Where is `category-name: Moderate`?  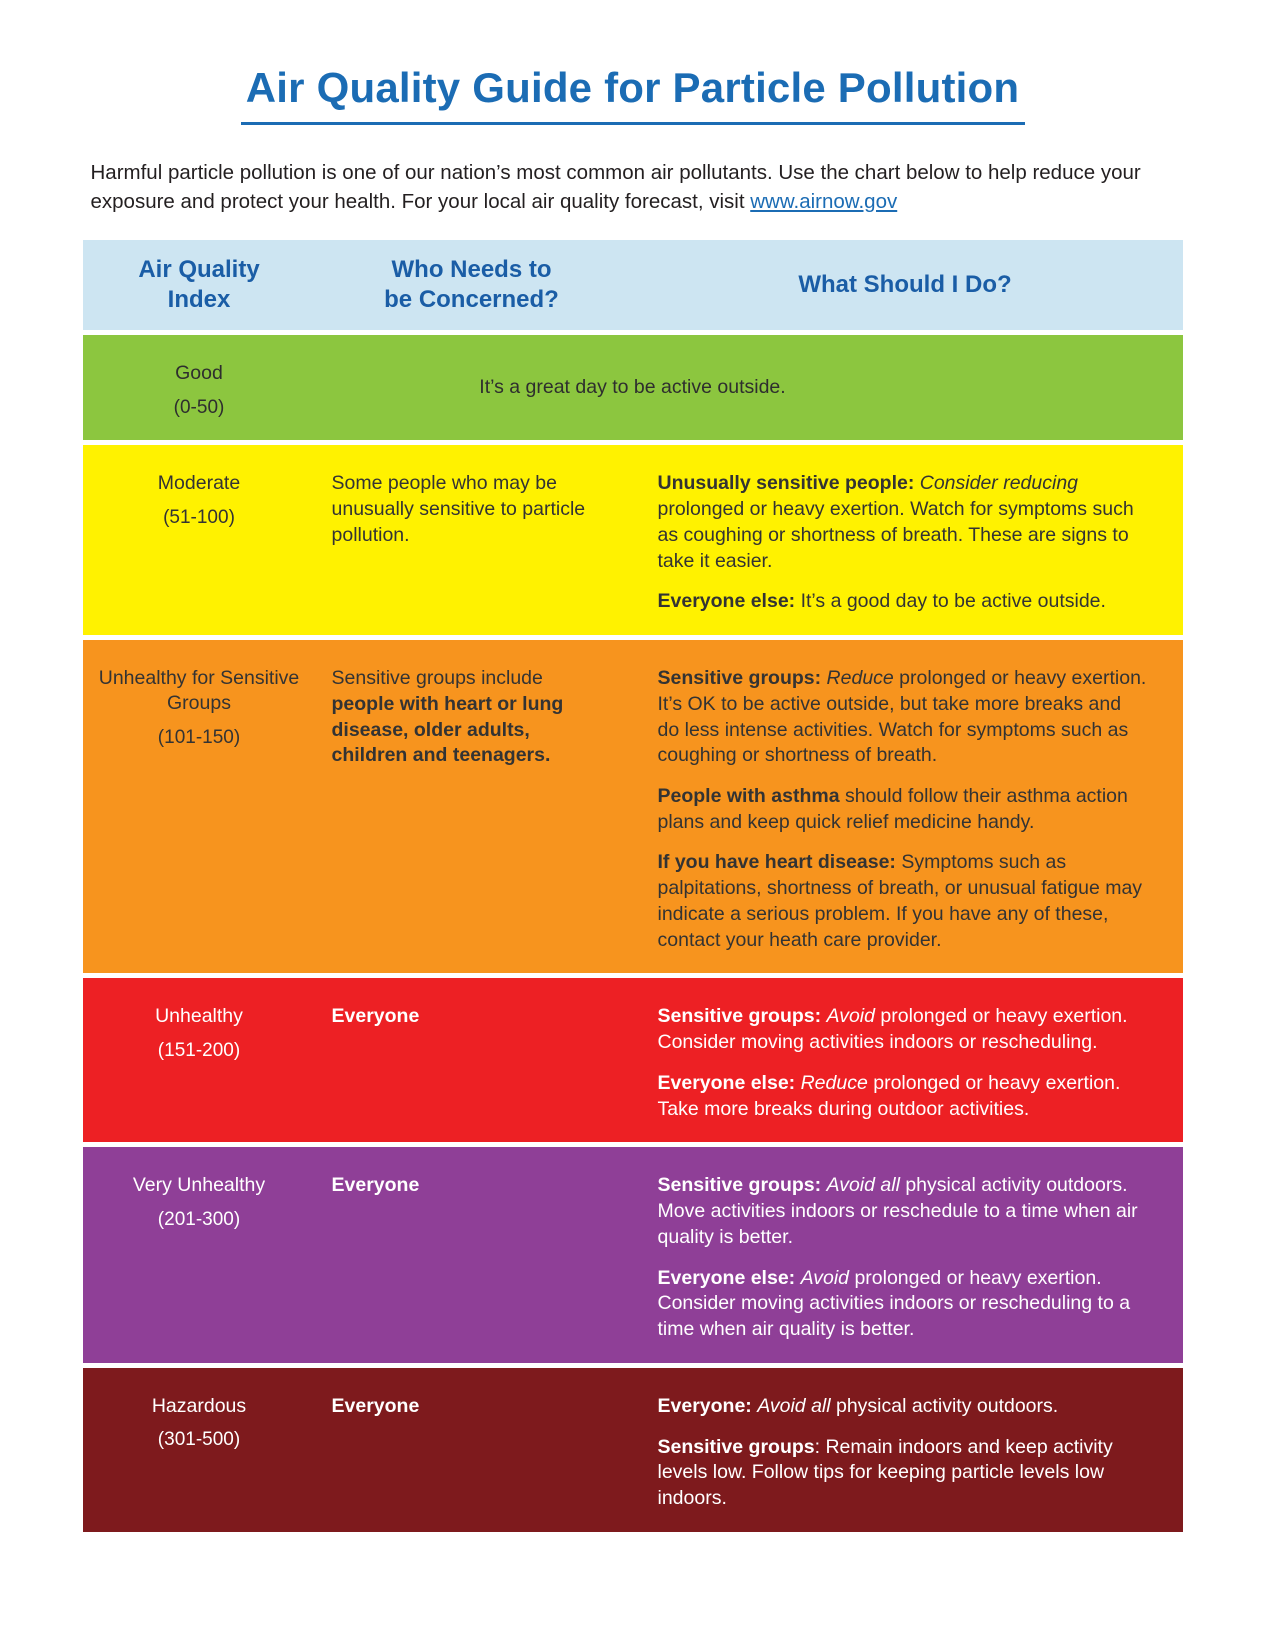 category-name: Moderate is located at coordinates (199, 483).